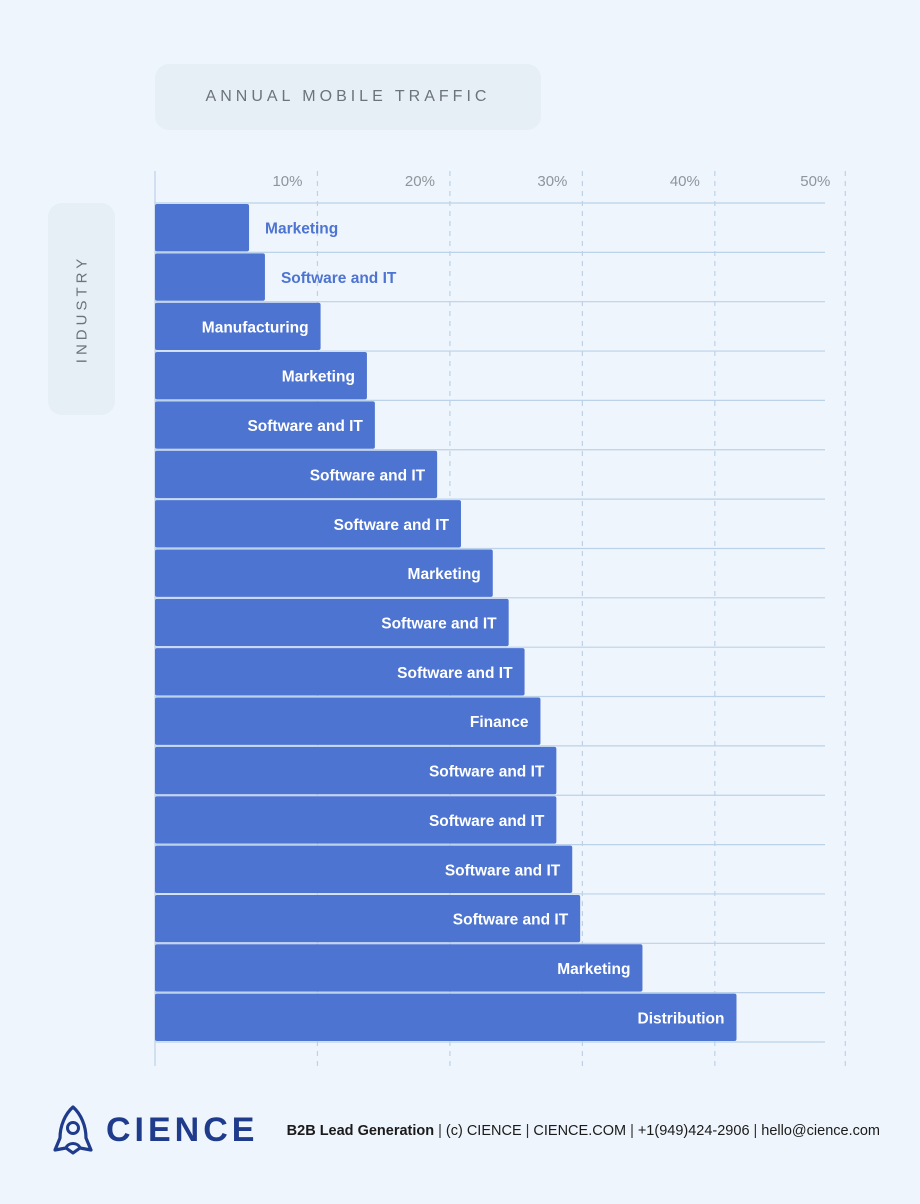  What do you see at coordinates (182, 1129) in the screenshot?
I see `brand-name: CIENCE` at bounding box center [182, 1129].